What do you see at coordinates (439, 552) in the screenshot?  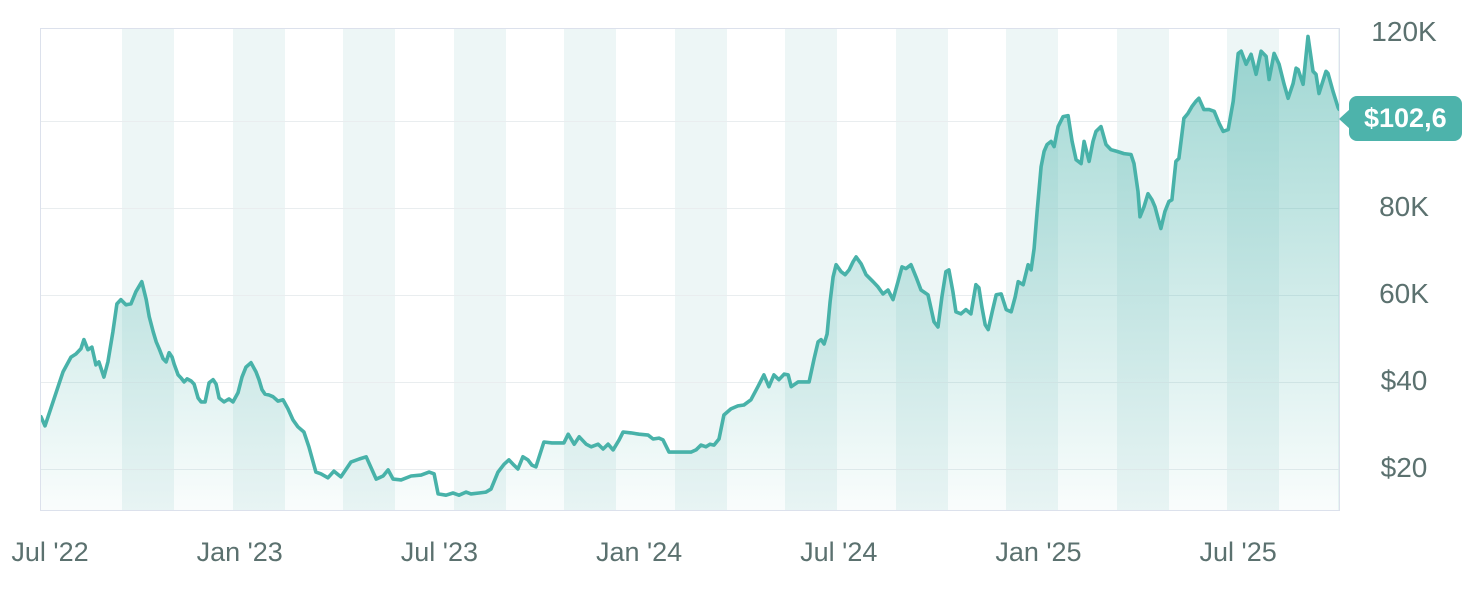 I see `x-tick-label: Jul '23` at bounding box center [439, 552].